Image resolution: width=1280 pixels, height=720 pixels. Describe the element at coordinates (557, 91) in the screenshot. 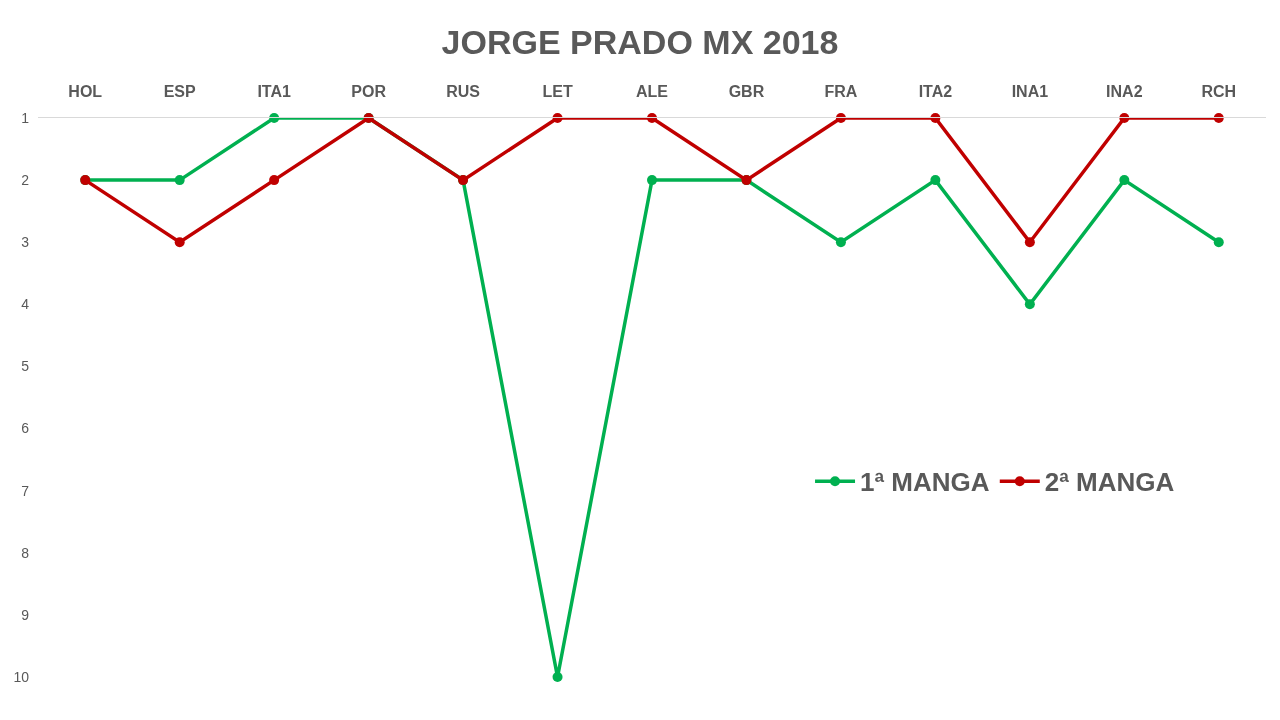

I see `x-tick-label: LET` at that location.